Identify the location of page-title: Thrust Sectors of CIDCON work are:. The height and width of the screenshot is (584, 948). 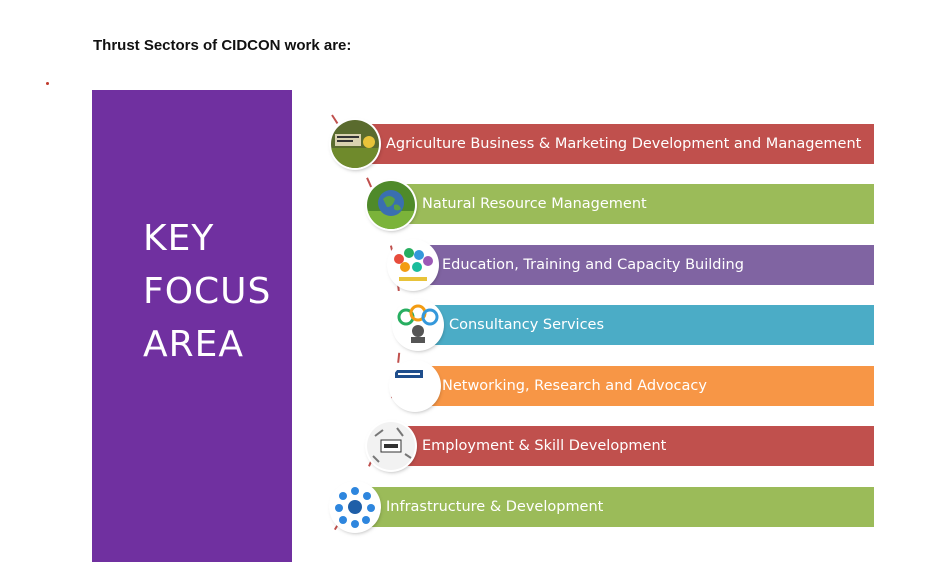
(222, 45).